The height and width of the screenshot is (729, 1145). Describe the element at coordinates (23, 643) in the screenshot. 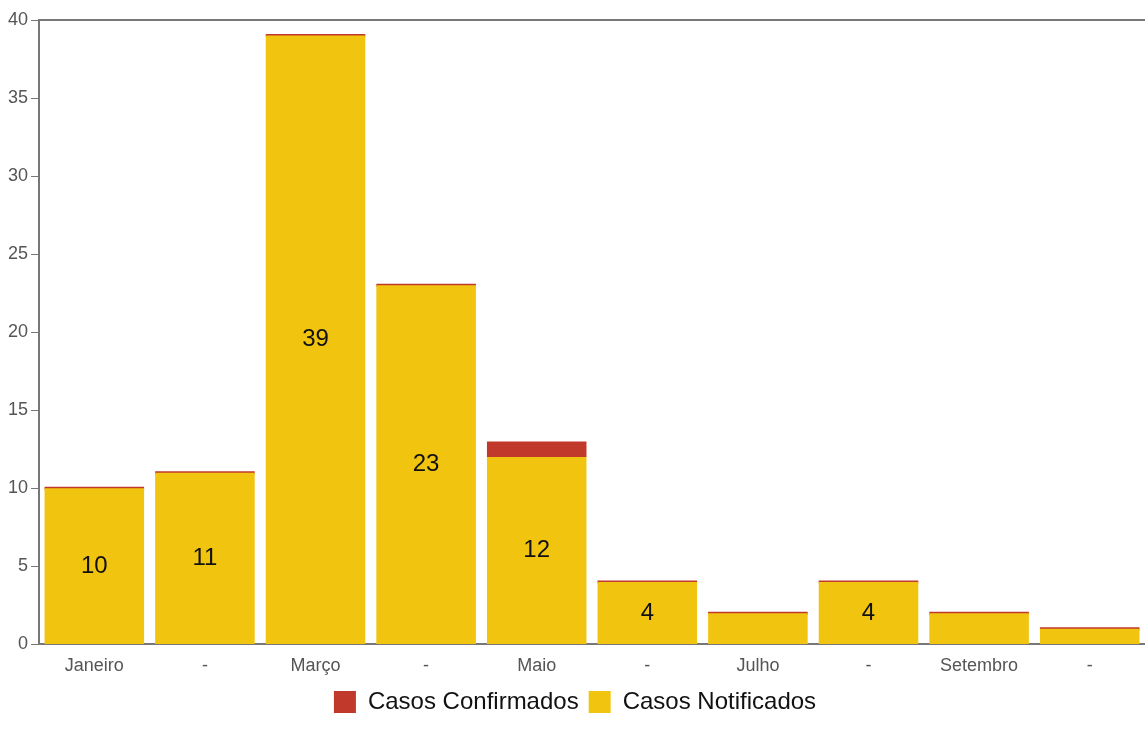

I see `y-tick-label: 0` at that location.